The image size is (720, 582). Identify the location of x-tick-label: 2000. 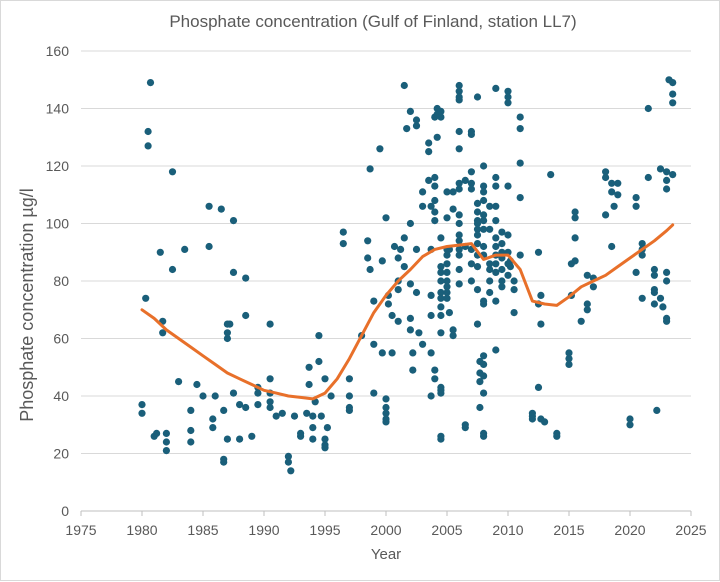
(385, 530).